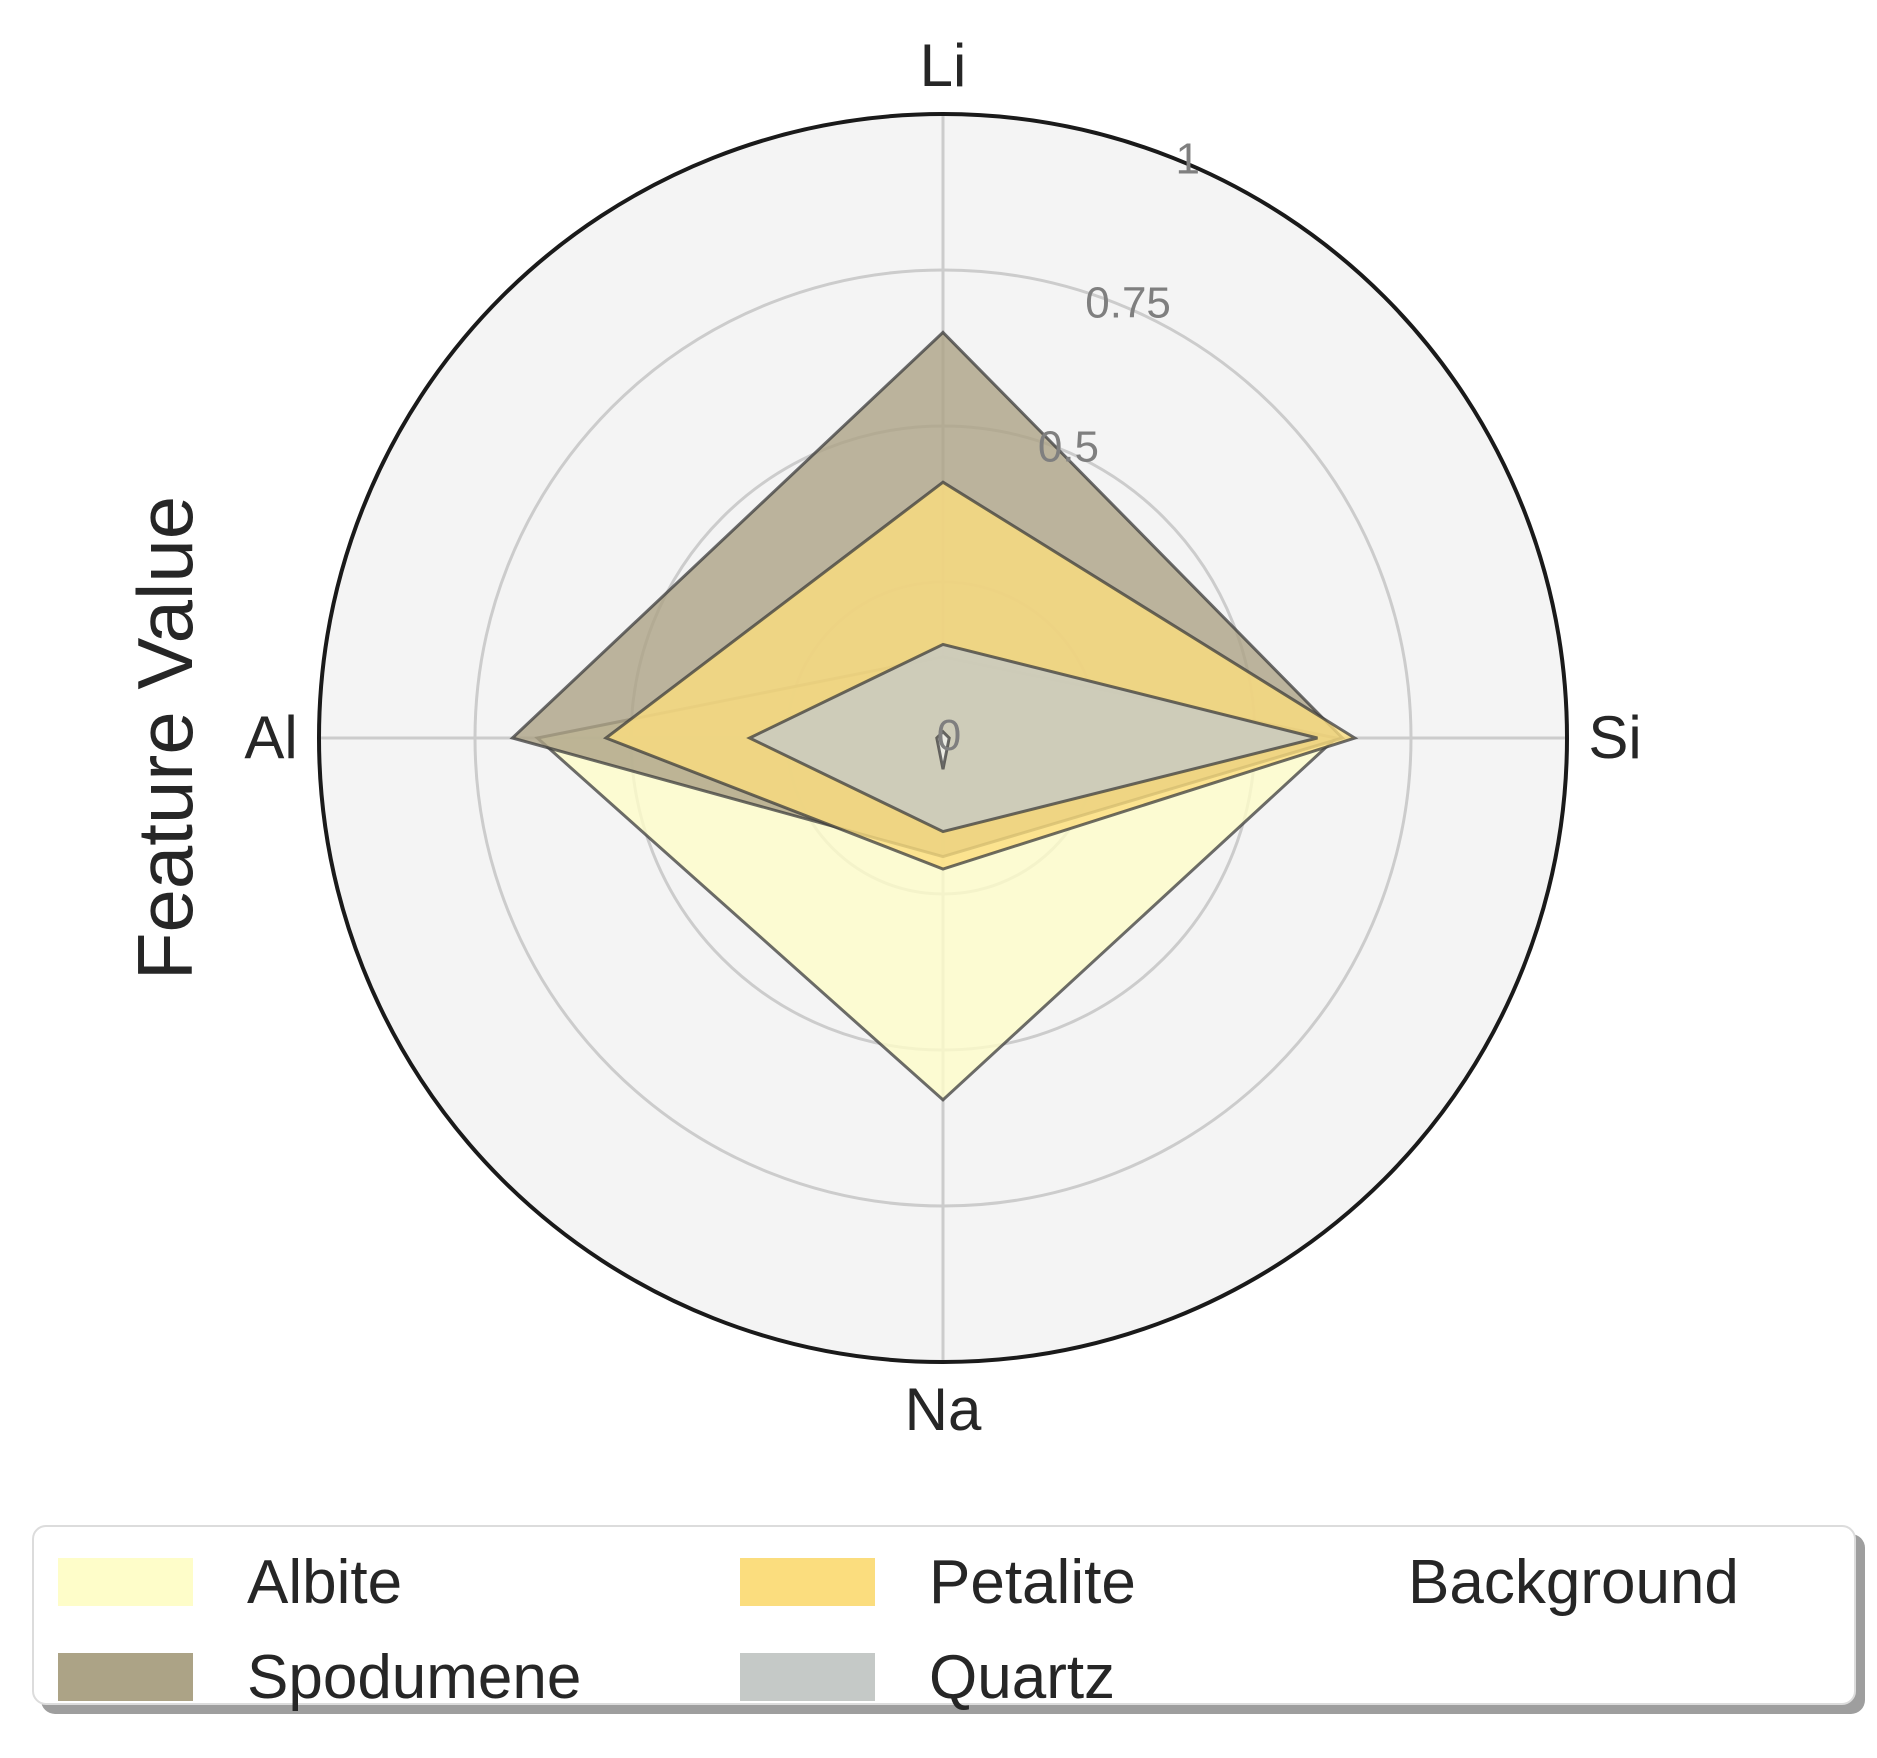 This screenshot has width=1877, height=1758. What do you see at coordinates (414, 1677) in the screenshot?
I see `legend-label-spodumene: Spodumene` at bounding box center [414, 1677].